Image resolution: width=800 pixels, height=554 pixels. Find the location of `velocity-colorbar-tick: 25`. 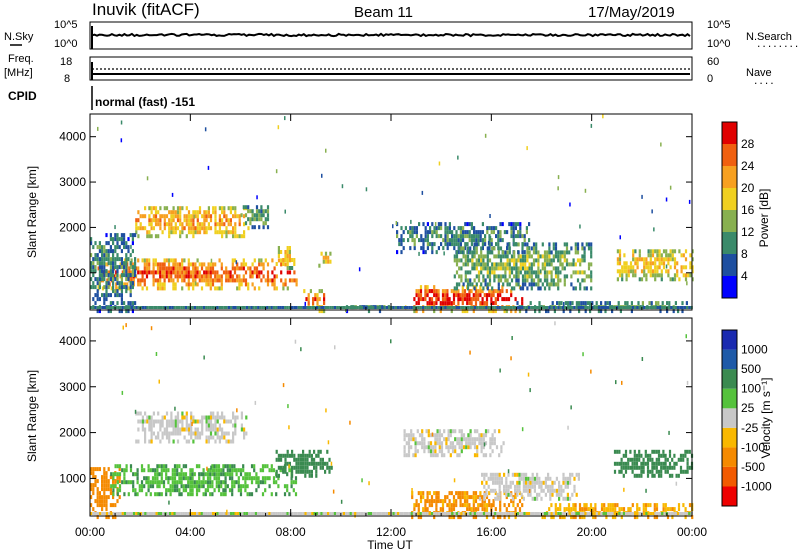

velocity-colorbar-tick: 25 is located at coordinates (748, 408).